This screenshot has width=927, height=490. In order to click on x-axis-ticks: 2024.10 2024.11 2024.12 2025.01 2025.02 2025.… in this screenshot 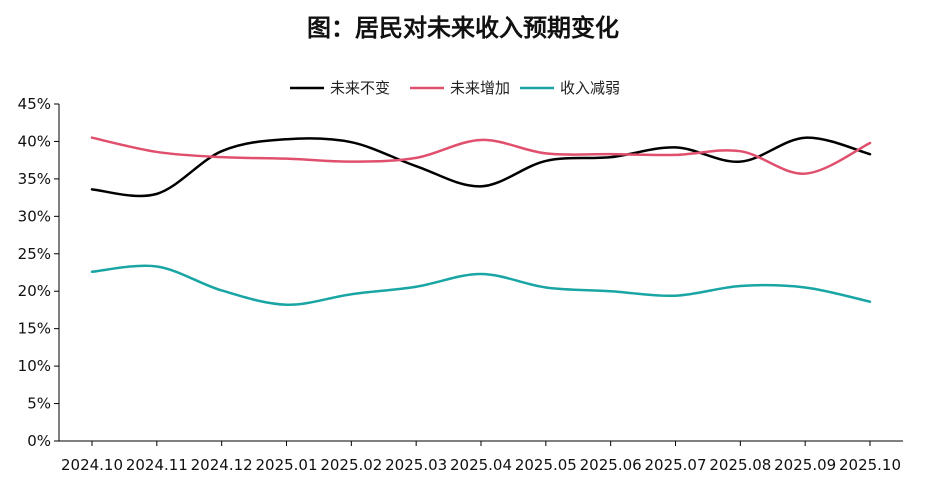, I will do `click(481, 457)`.